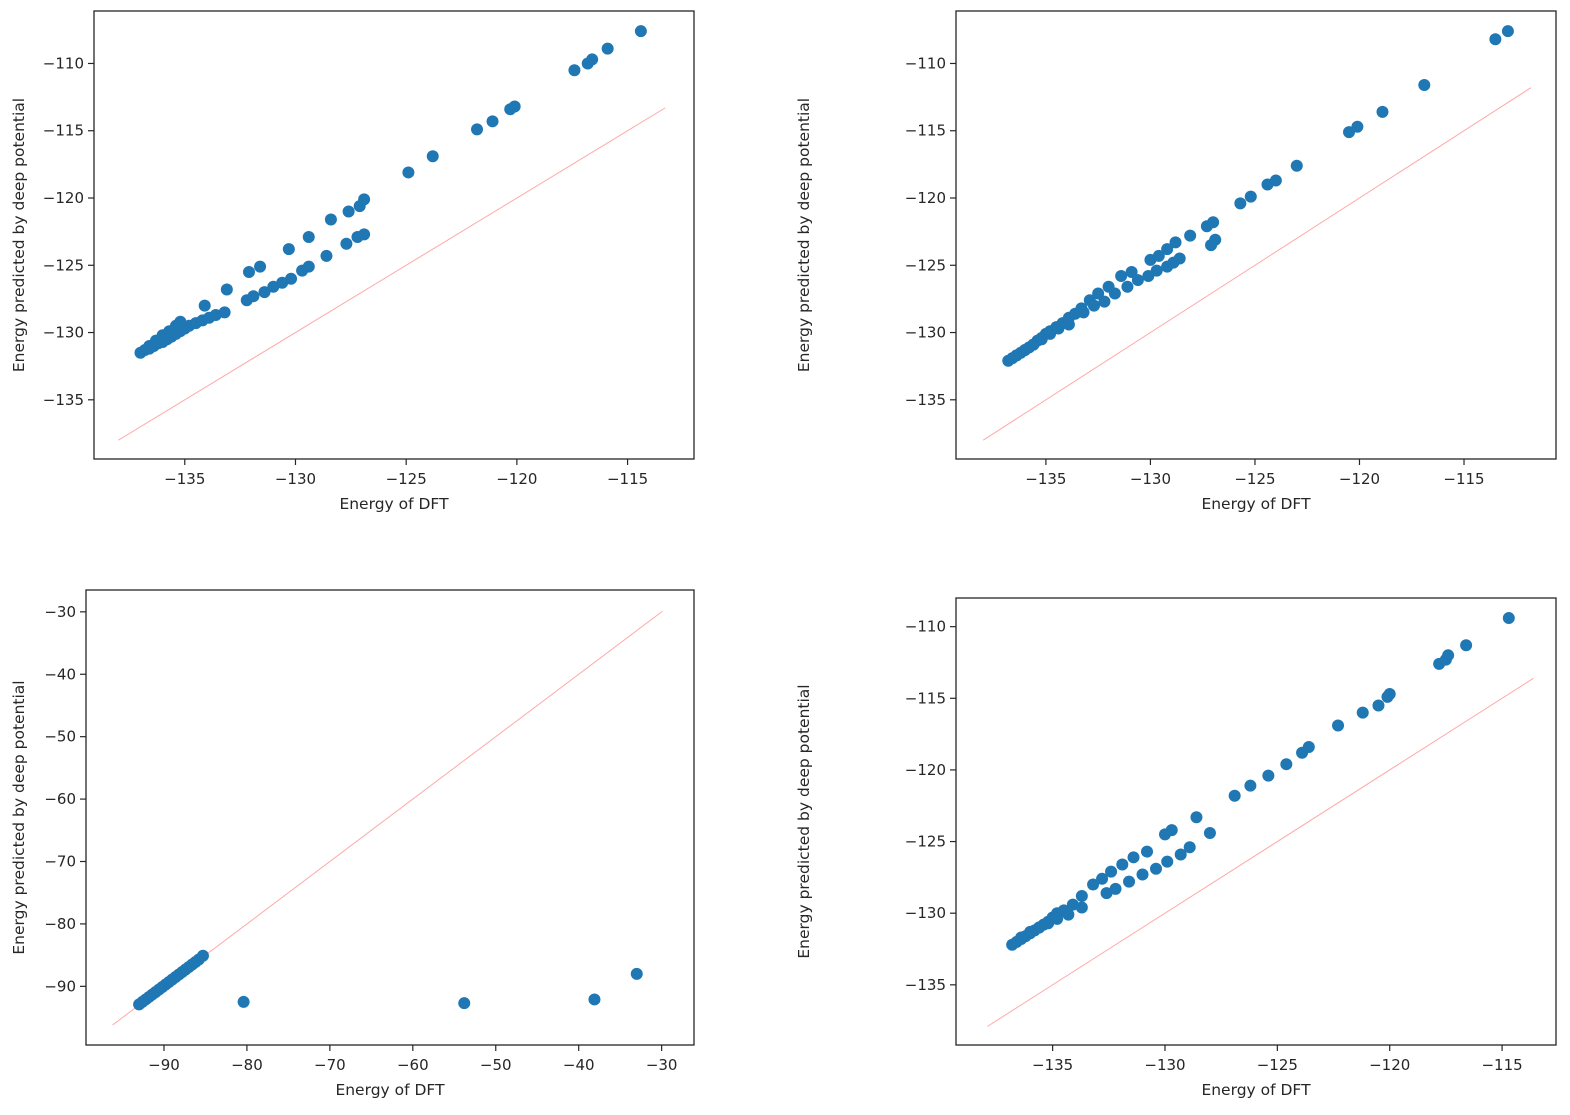 This screenshot has width=1570, height=1115. Describe the element at coordinates (1463, 479) in the screenshot. I see `x-tick-label: −115` at that location.